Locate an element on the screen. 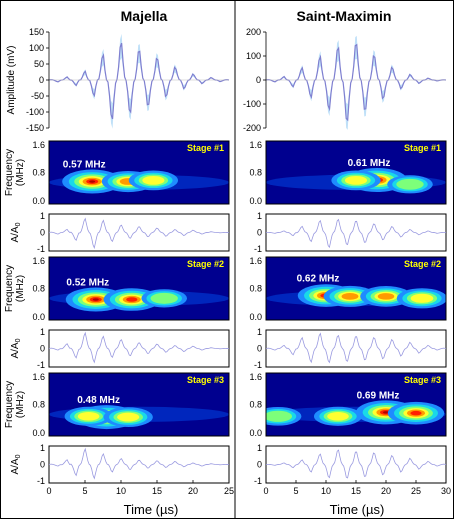  y-tick-label: -150 is located at coordinates (35, 128).